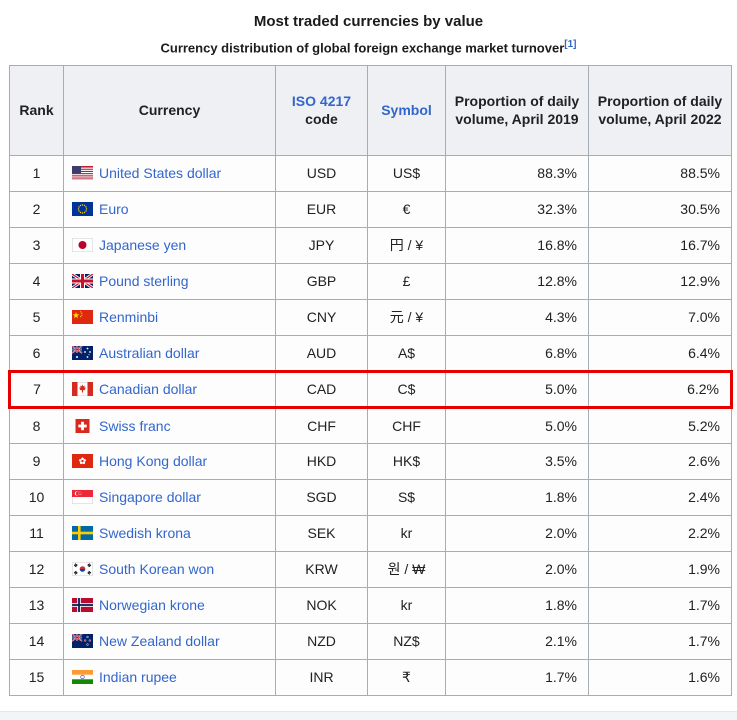 The height and width of the screenshot is (720, 737). I want to click on currency-link: Hong Kong dollar, so click(153, 461).